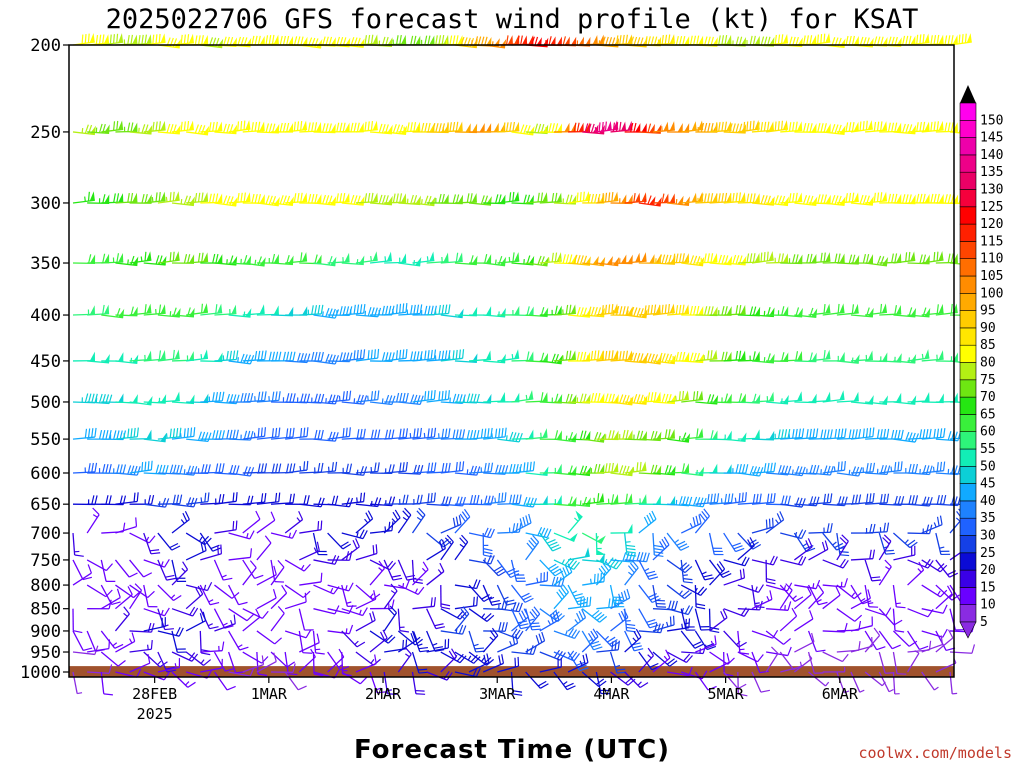 Image resolution: width=1024 pixels, height=768 pixels. Describe the element at coordinates (988, 380) in the screenshot. I see `colorbar-tick-label: 75` at that location.